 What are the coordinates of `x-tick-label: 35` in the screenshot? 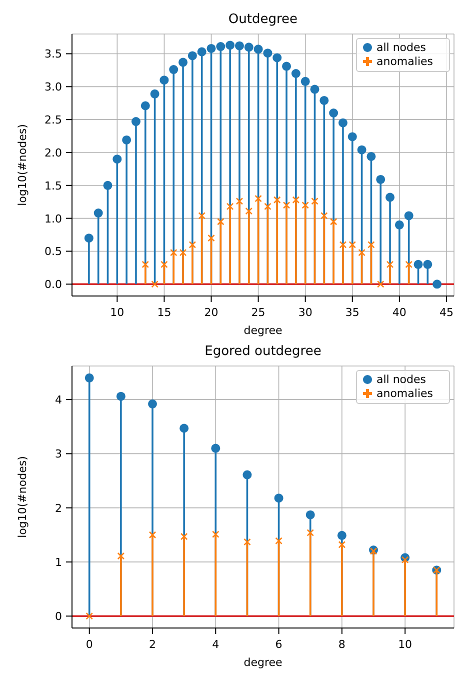 It's located at (352, 312).